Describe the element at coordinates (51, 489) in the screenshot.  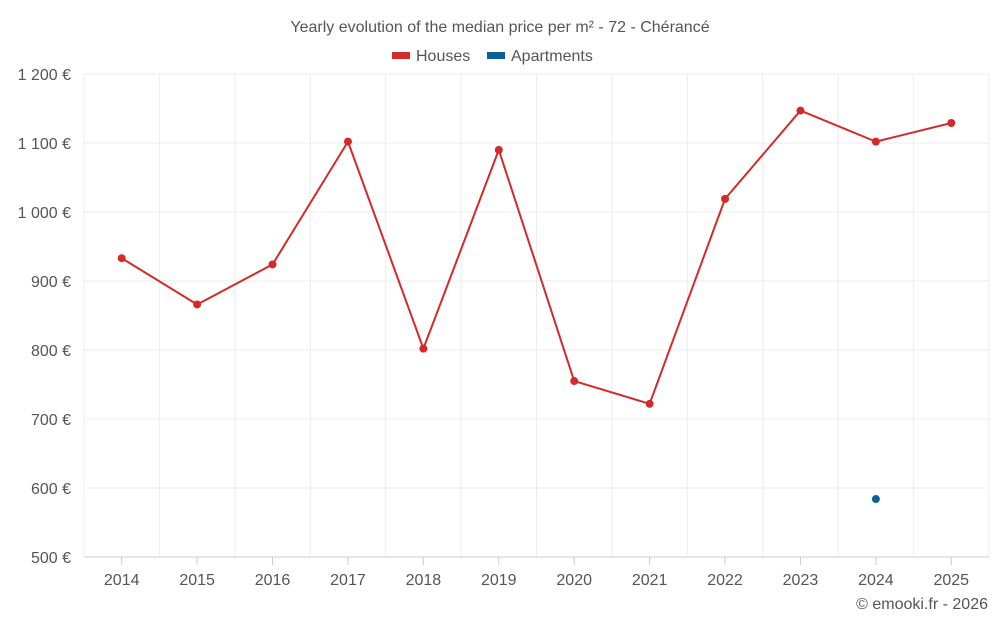
I see `y-tick-label: 600 €` at that location.